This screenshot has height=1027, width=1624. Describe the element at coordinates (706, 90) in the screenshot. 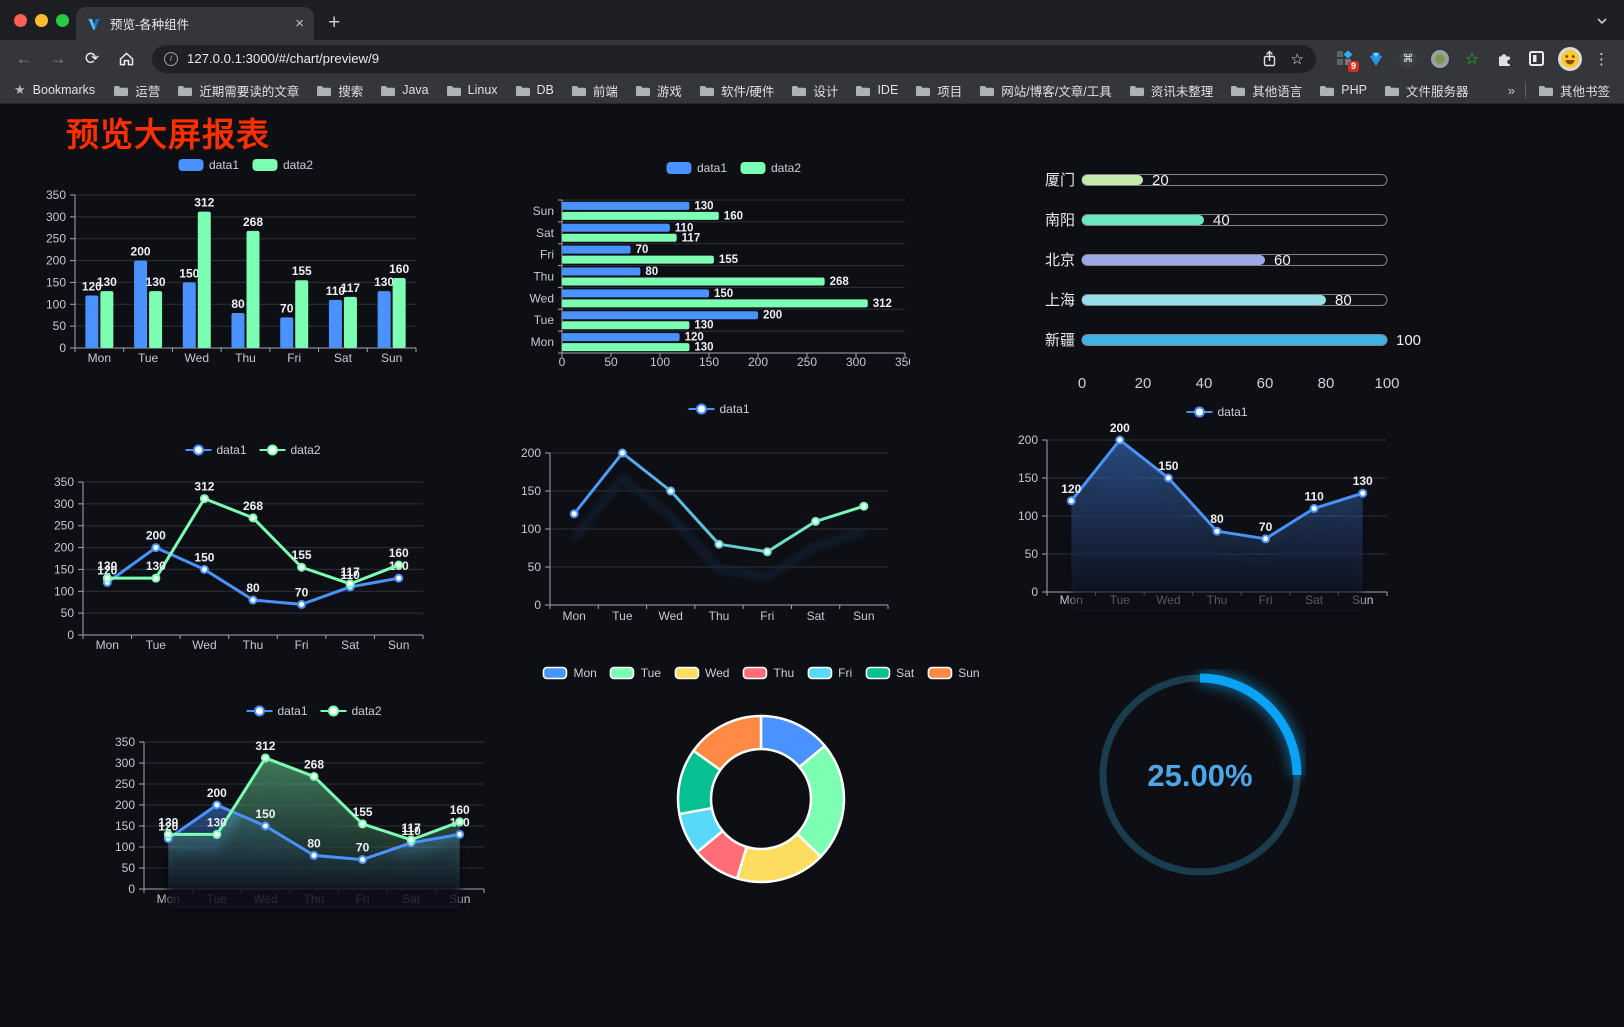

I see `folder-icon` at that location.